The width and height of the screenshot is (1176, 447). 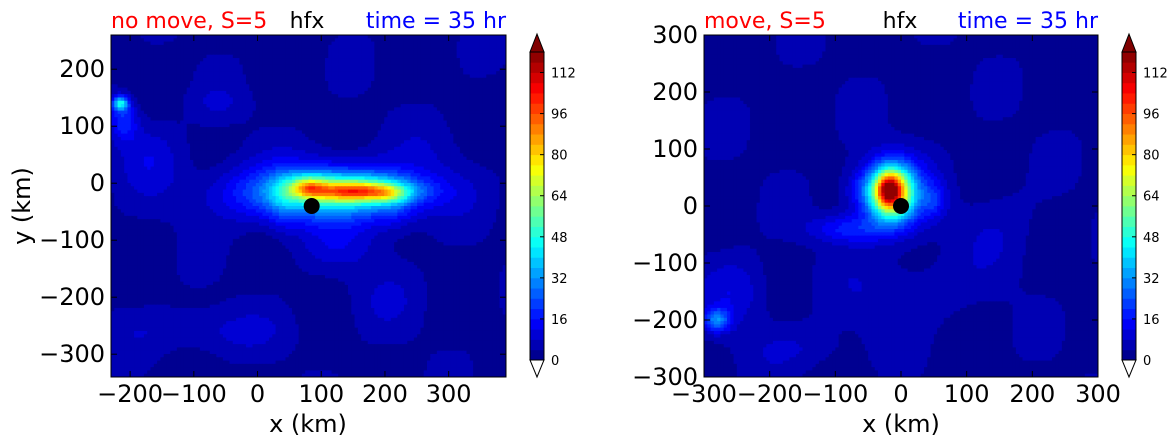 What do you see at coordinates (436, 21) in the screenshot?
I see `title-right: time = 35 hr` at bounding box center [436, 21].